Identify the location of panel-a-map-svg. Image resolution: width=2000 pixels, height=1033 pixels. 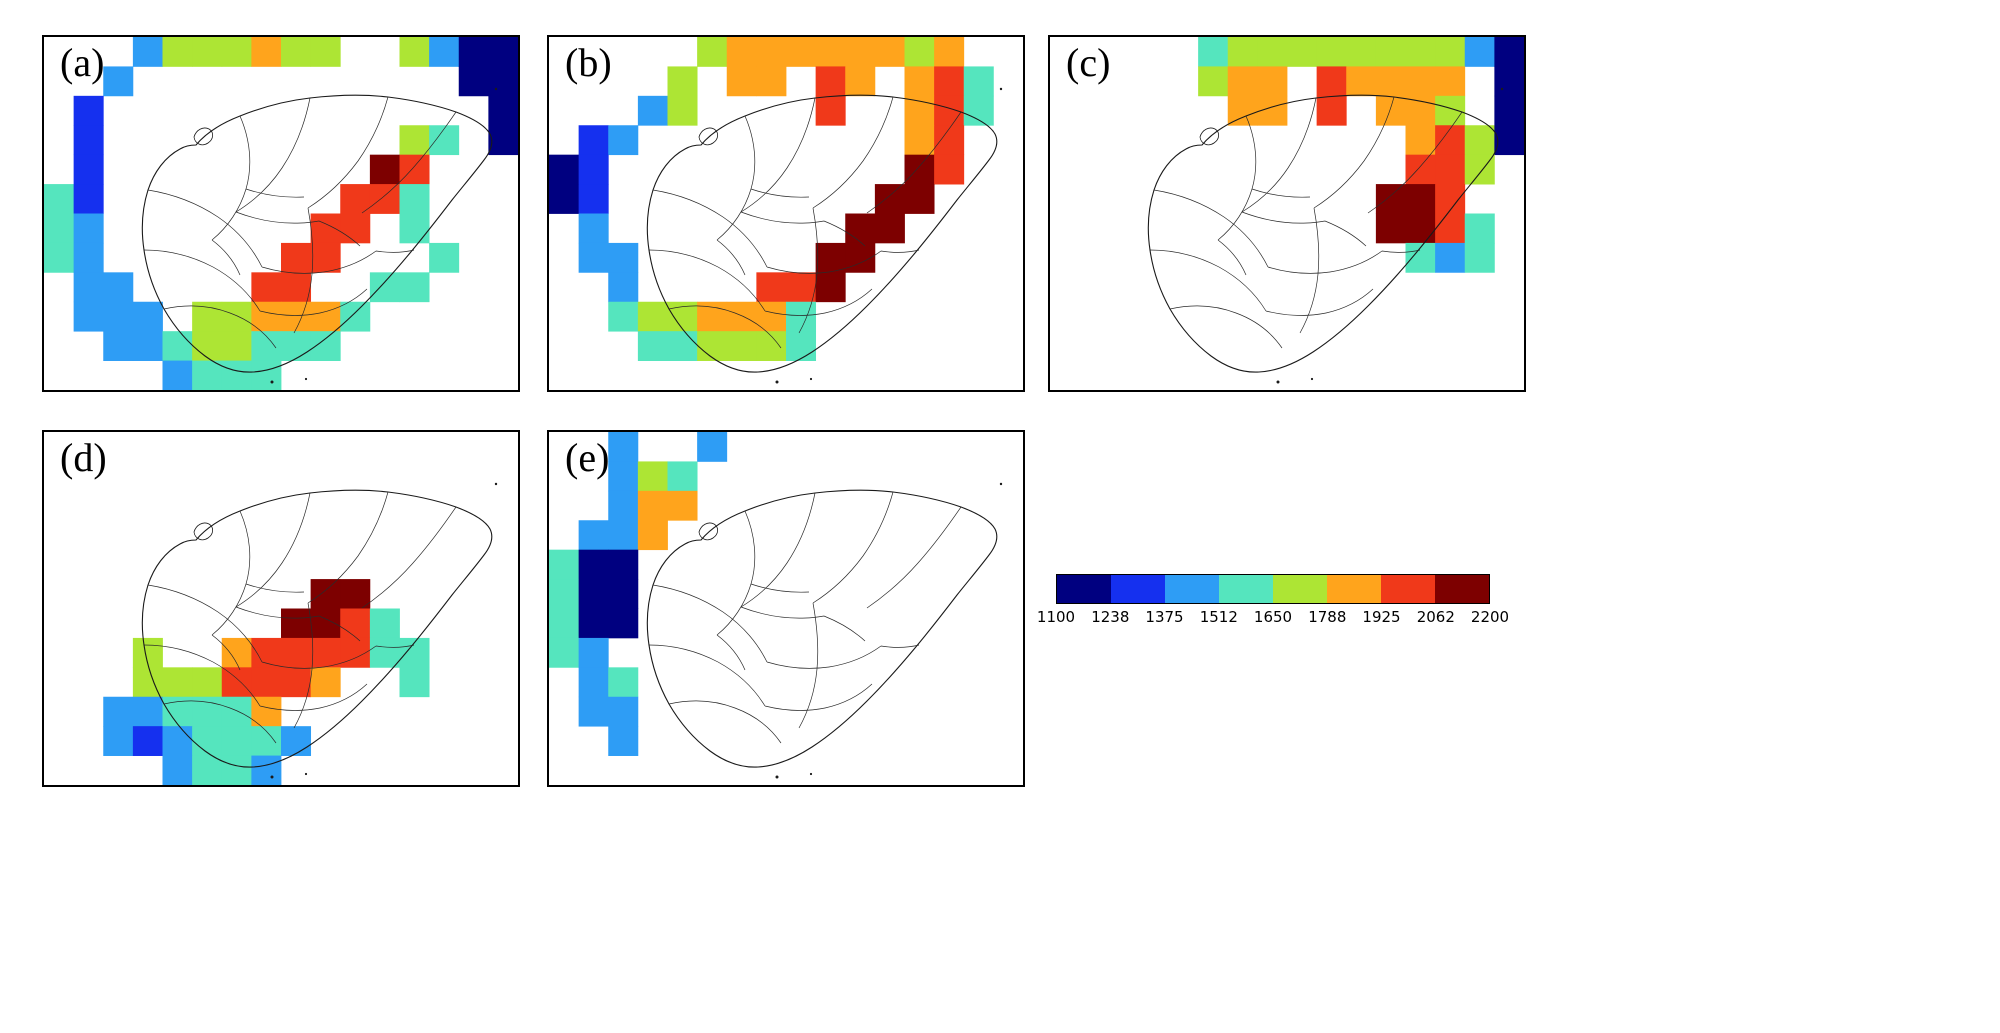
(281, 213).